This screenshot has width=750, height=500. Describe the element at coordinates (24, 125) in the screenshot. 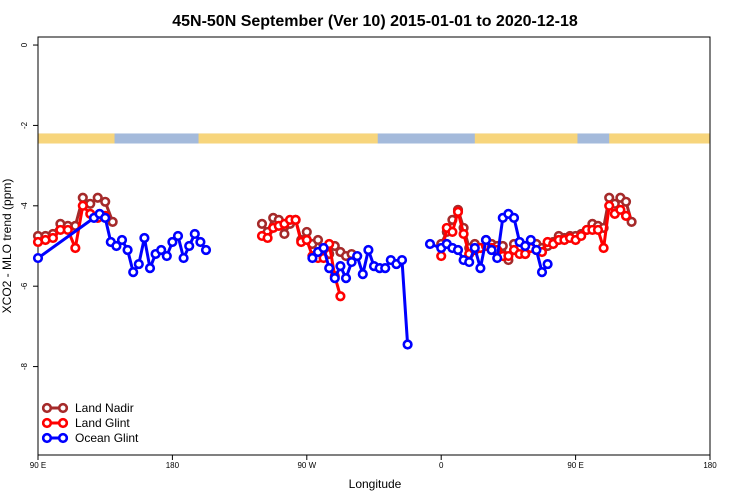

I see `y-tick-label-1: -2` at that location.